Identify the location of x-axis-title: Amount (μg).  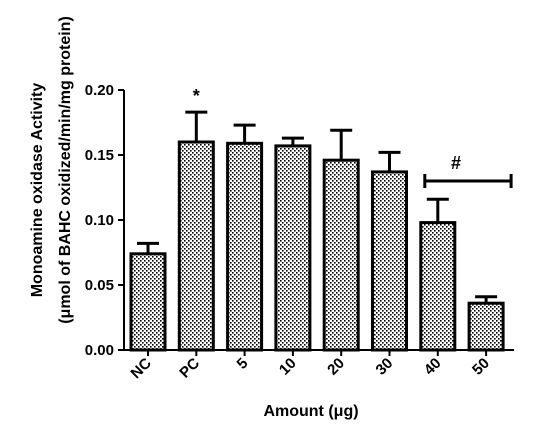
(310, 411).